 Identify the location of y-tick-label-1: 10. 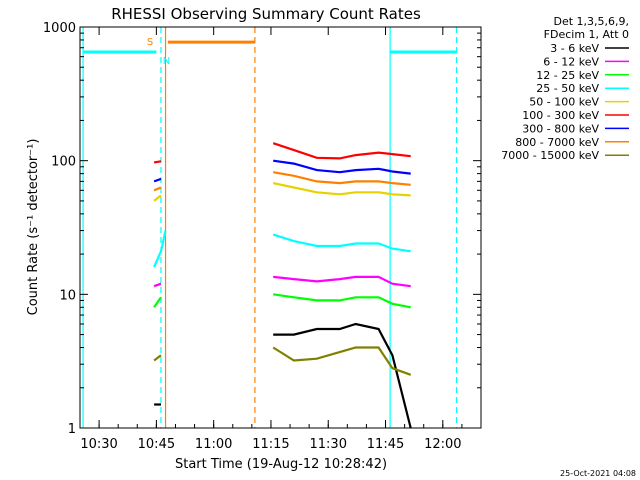
(67, 295).